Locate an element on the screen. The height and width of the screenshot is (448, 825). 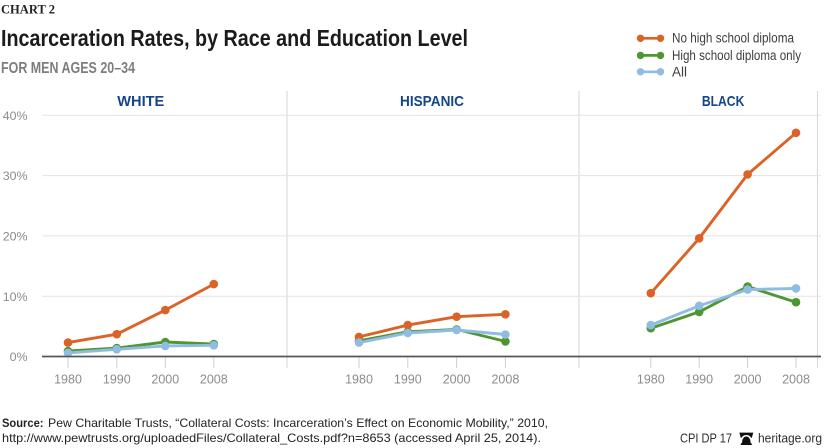
svg-text: CPI DP 17 is located at coordinates (706, 439).